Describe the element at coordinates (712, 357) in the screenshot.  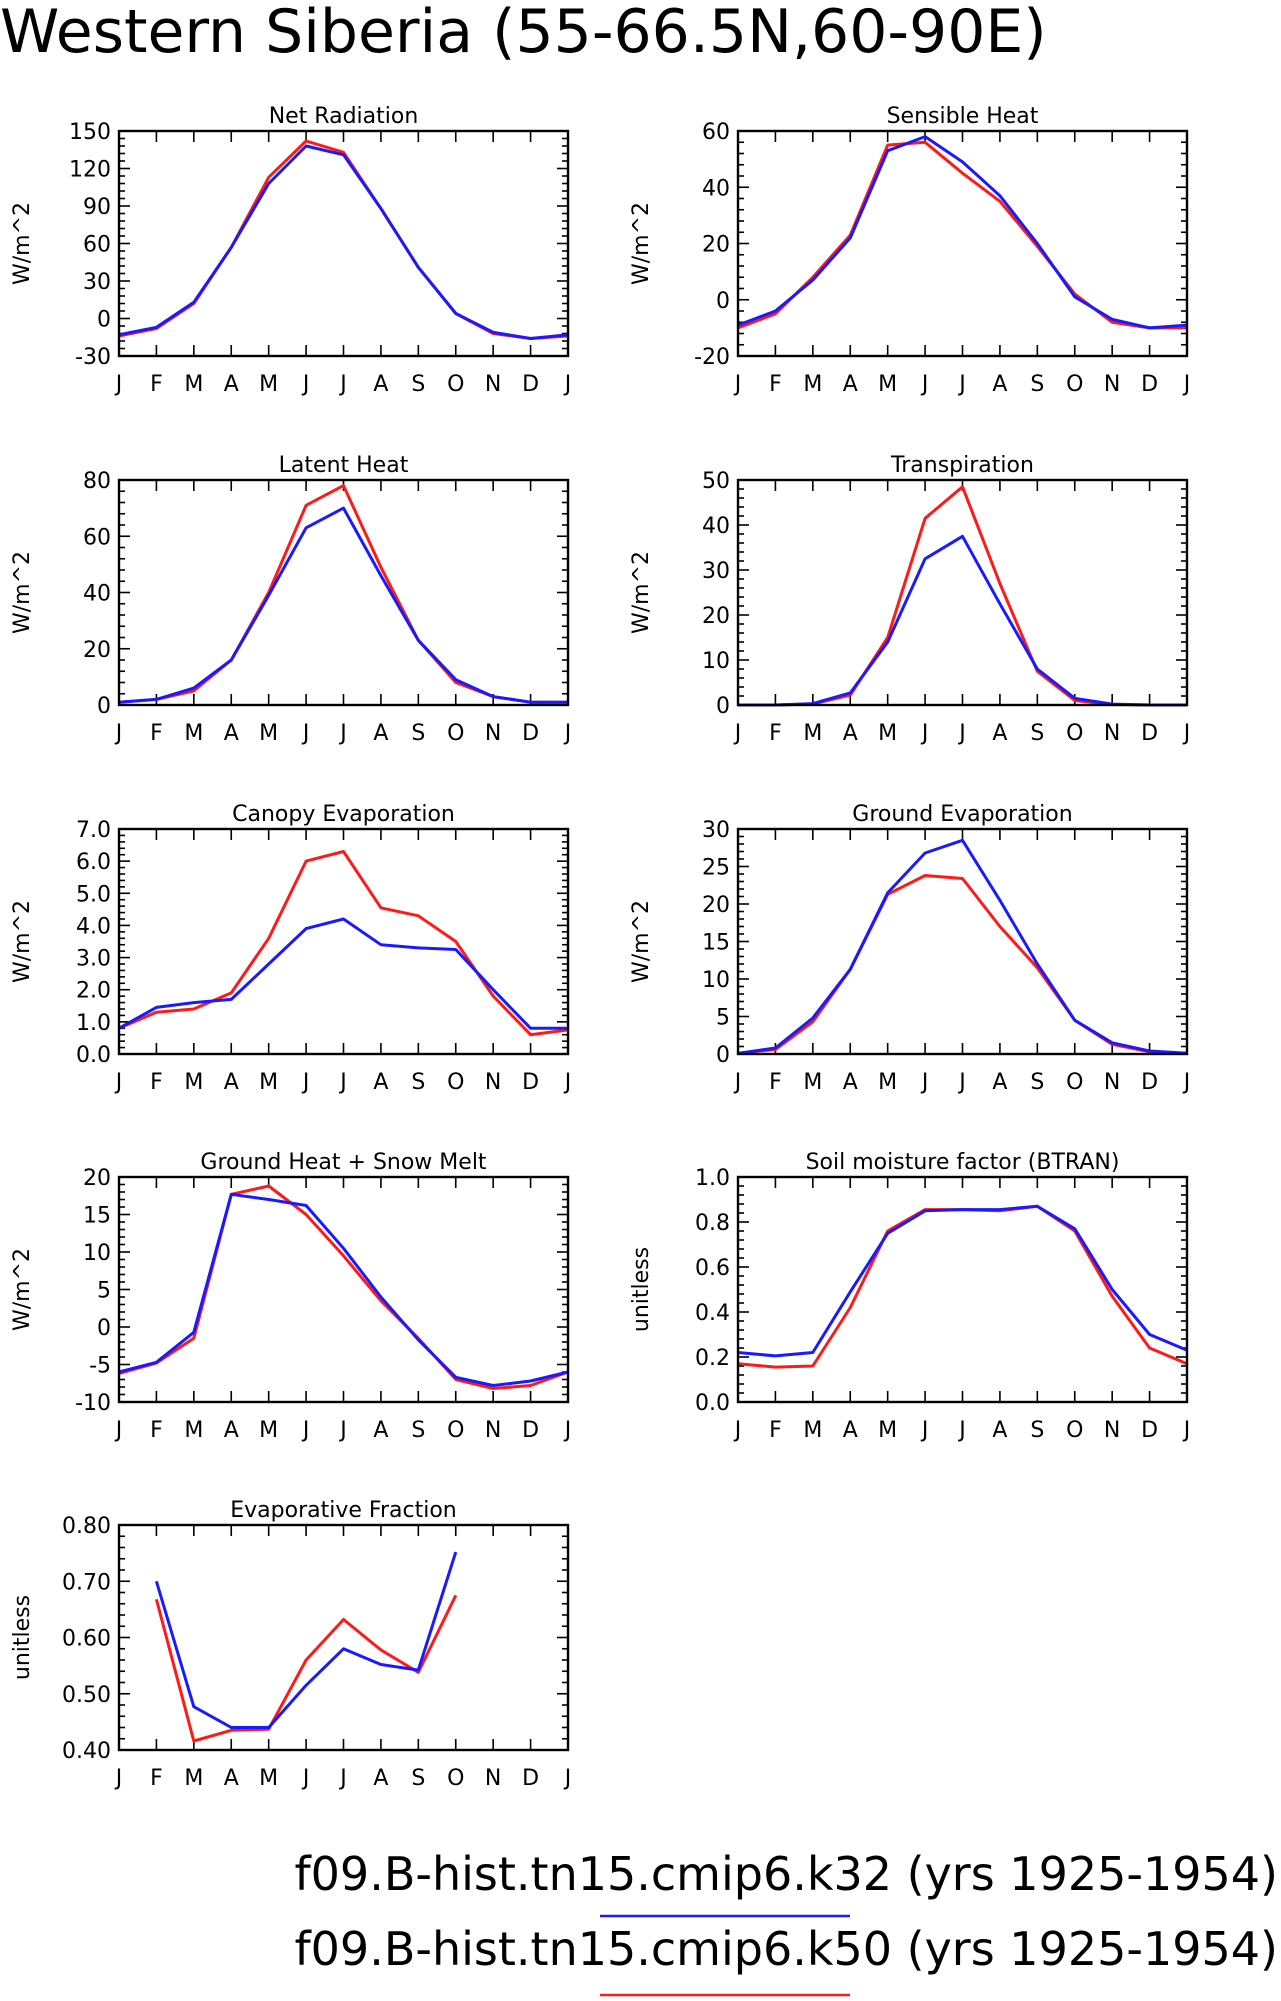
I see `y-tick-label: -20` at that location.